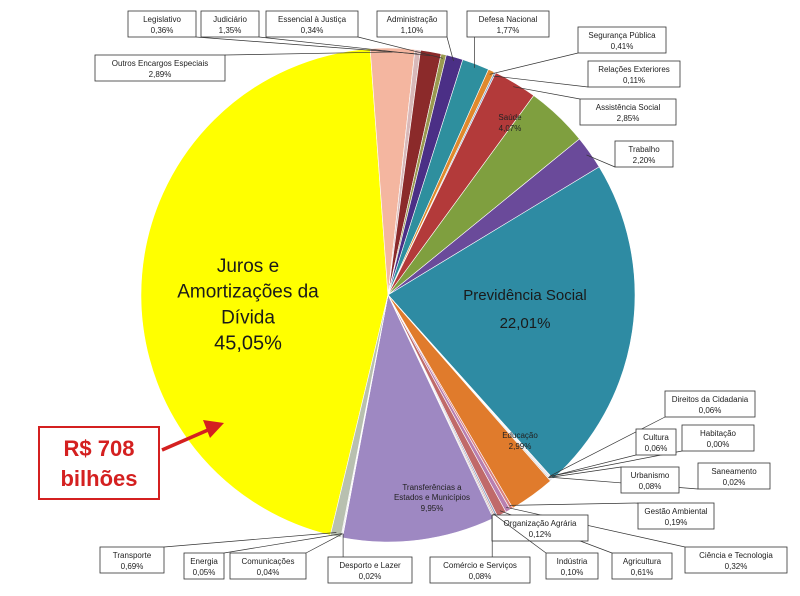 The width and height of the screenshot is (800, 596). I want to click on pie-slice-transferencias-a-estados-e-municipios, so click(418, 418).